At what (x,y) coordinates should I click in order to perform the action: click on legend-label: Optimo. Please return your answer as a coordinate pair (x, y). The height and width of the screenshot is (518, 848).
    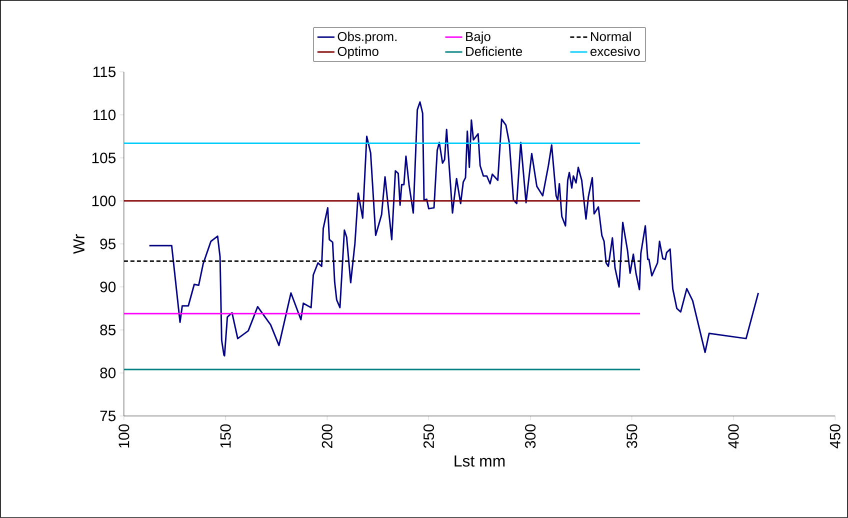
    Looking at the image, I should click on (358, 52).